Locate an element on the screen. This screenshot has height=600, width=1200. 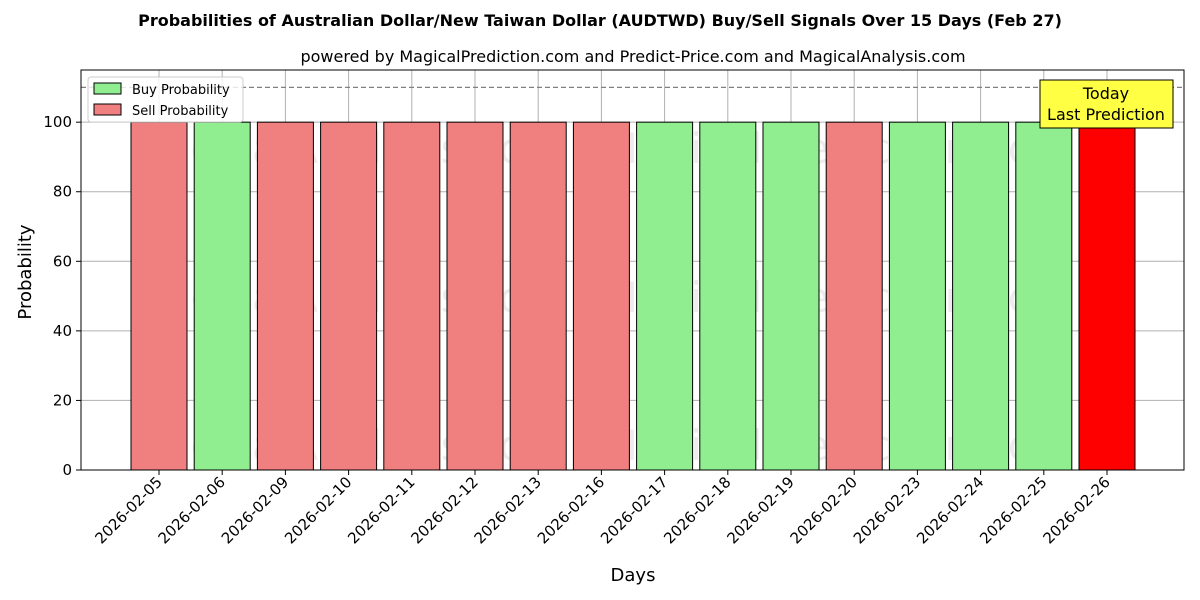
x-tick-label: 2026-02-25 is located at coordinates (1013, 510).